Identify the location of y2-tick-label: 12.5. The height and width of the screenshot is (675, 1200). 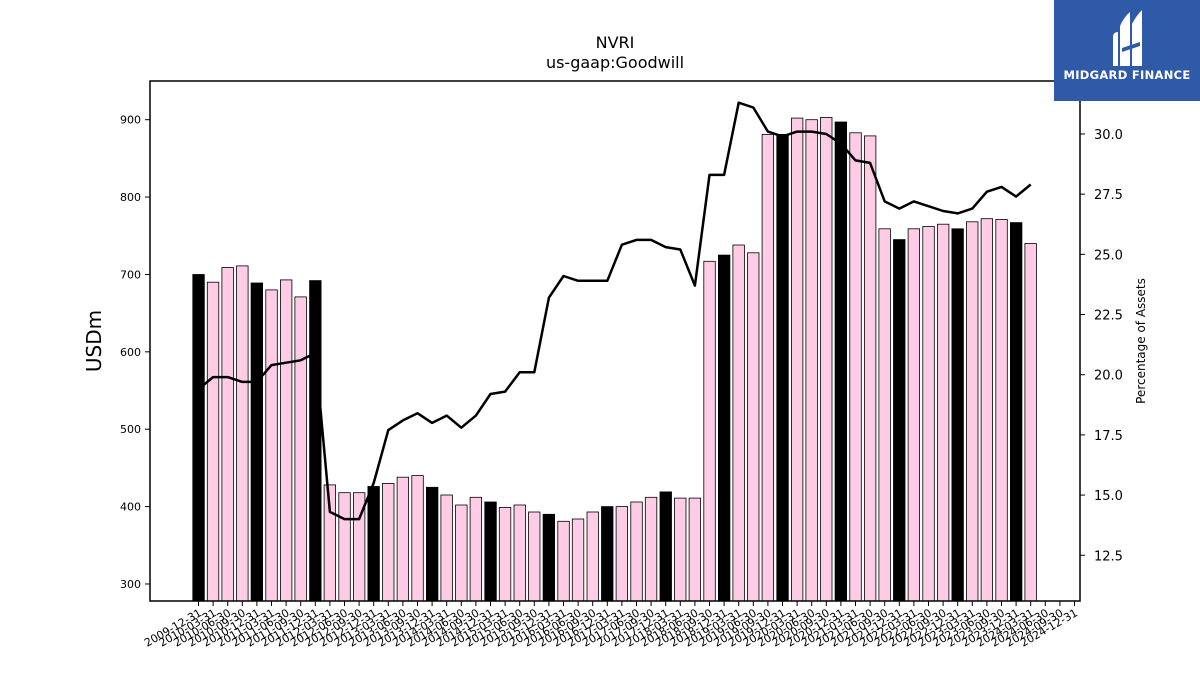
(1108, 556).